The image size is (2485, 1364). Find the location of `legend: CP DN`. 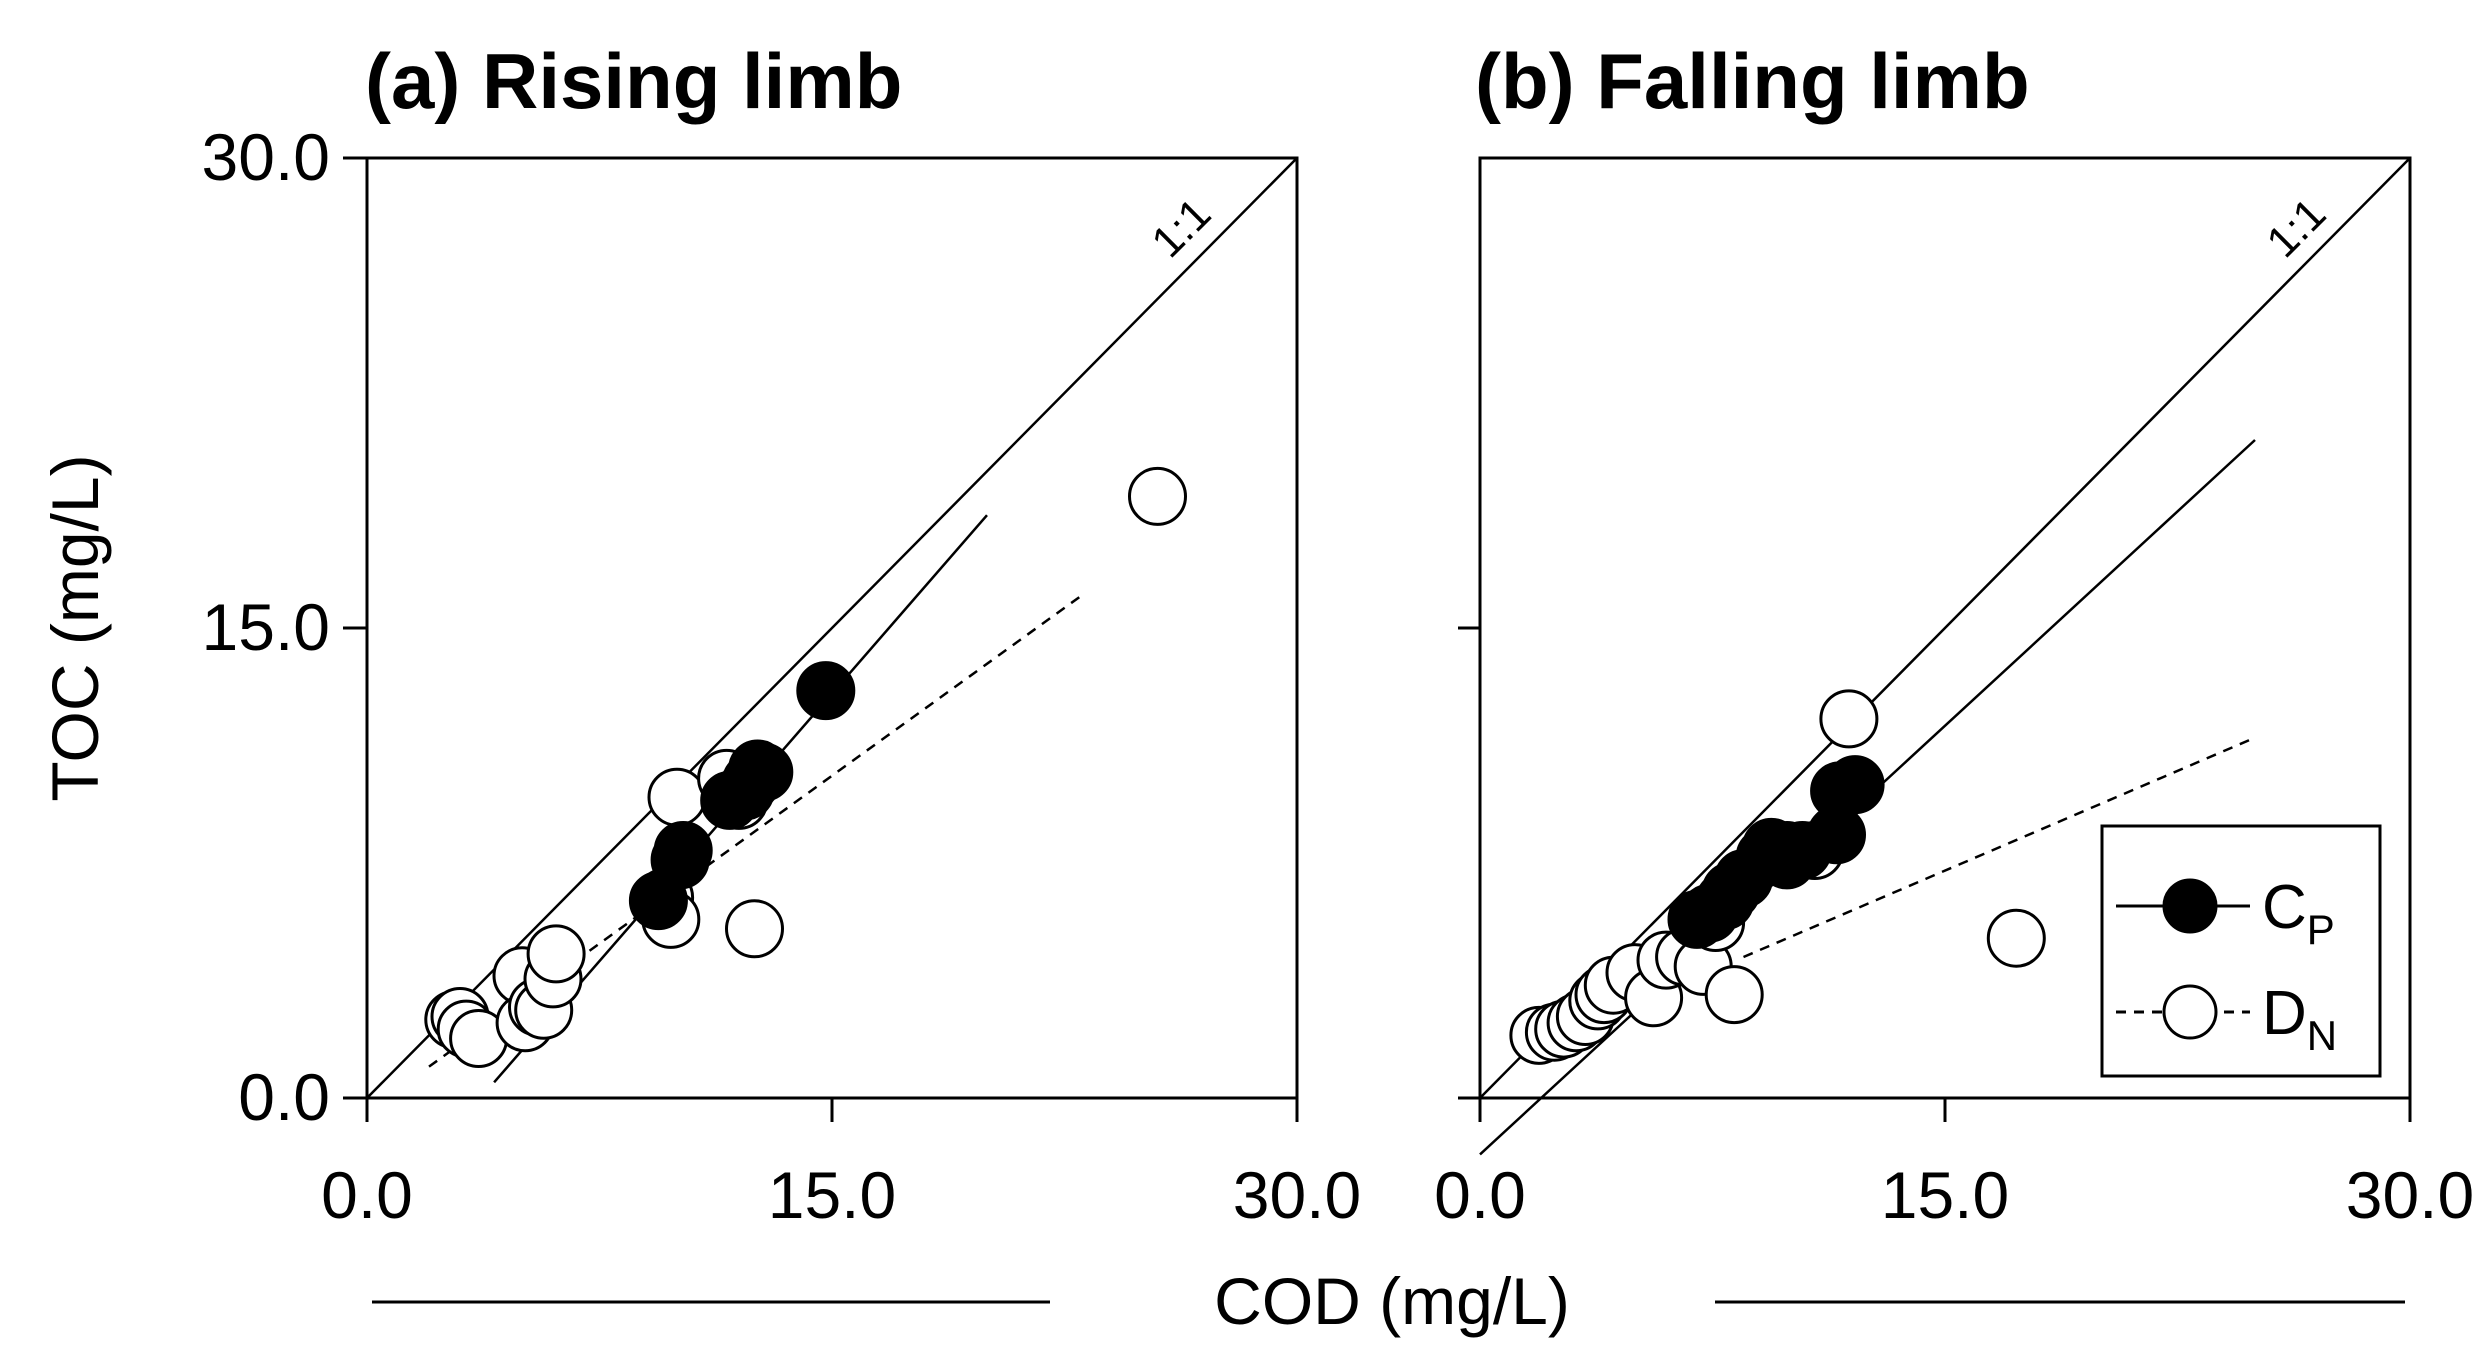

legend: CP DN is located at coordinates (2241, 951).